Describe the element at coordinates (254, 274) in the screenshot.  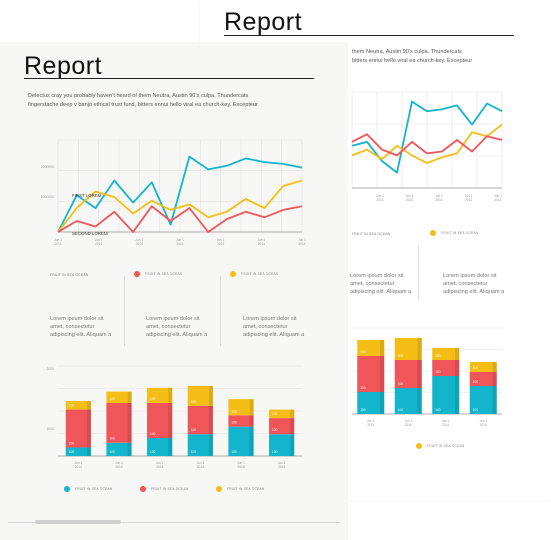
I see `front-legend-item-yellow: Fruit in sea ocean` at that location.